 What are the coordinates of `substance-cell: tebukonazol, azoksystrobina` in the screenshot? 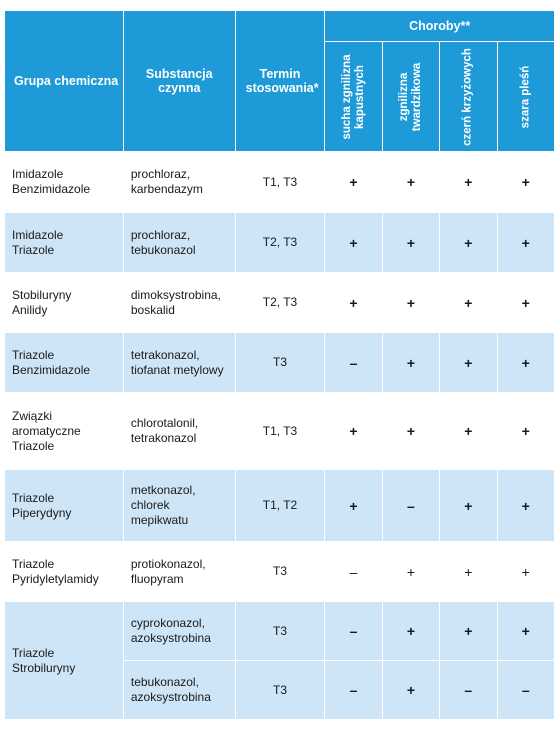 It's located at (179, 690).